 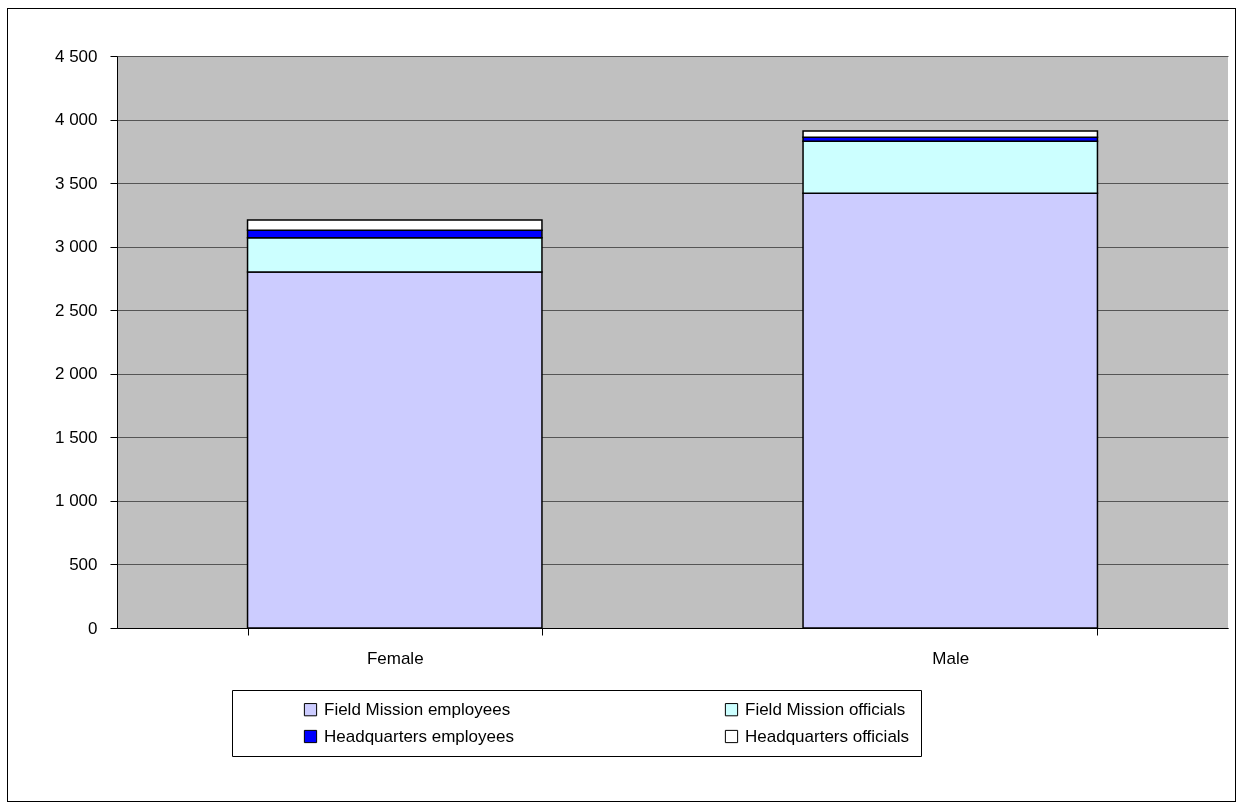 What do you see at coordinates (419, 736) in the screenshot?
I see `legend-label: Headquarters employees` at bounding box center [419, 736].